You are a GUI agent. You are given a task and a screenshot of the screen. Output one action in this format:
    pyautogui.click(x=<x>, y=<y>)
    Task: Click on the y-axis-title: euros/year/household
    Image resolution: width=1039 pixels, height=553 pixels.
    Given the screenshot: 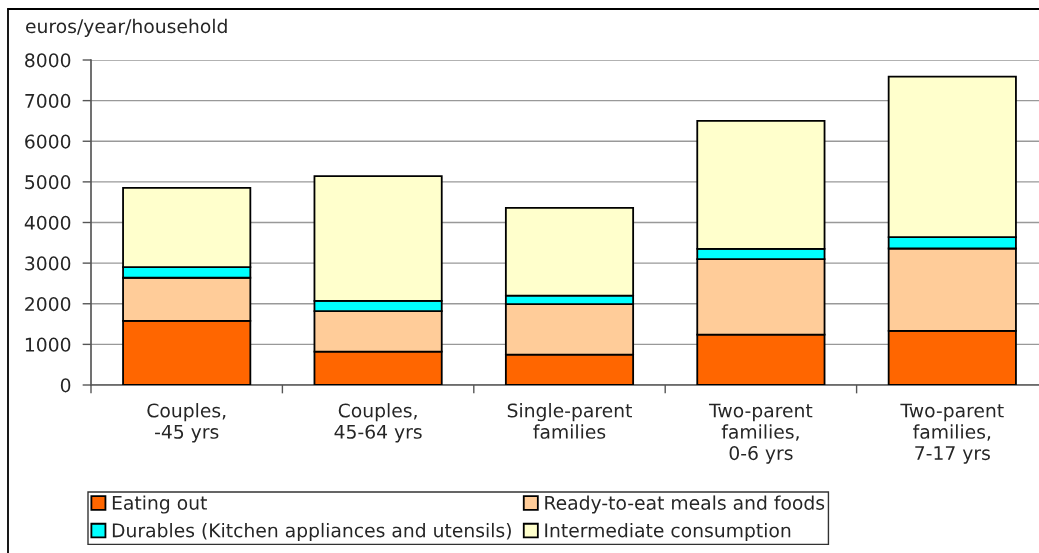 What is the action you would take?
    pyautogui.click(x=126, y=27)
    